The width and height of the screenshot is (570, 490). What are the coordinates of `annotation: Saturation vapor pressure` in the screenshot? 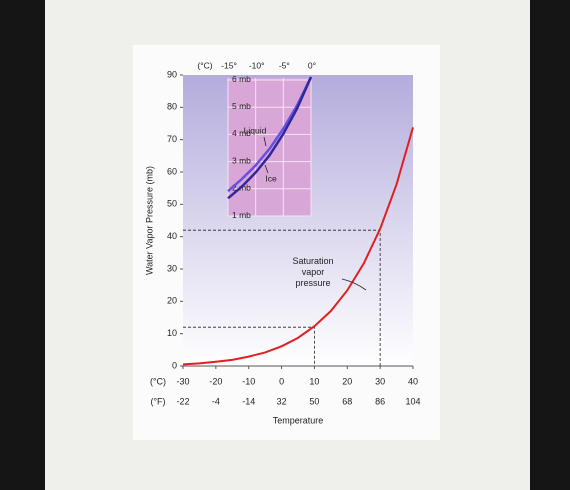 It's located at (312, 272).